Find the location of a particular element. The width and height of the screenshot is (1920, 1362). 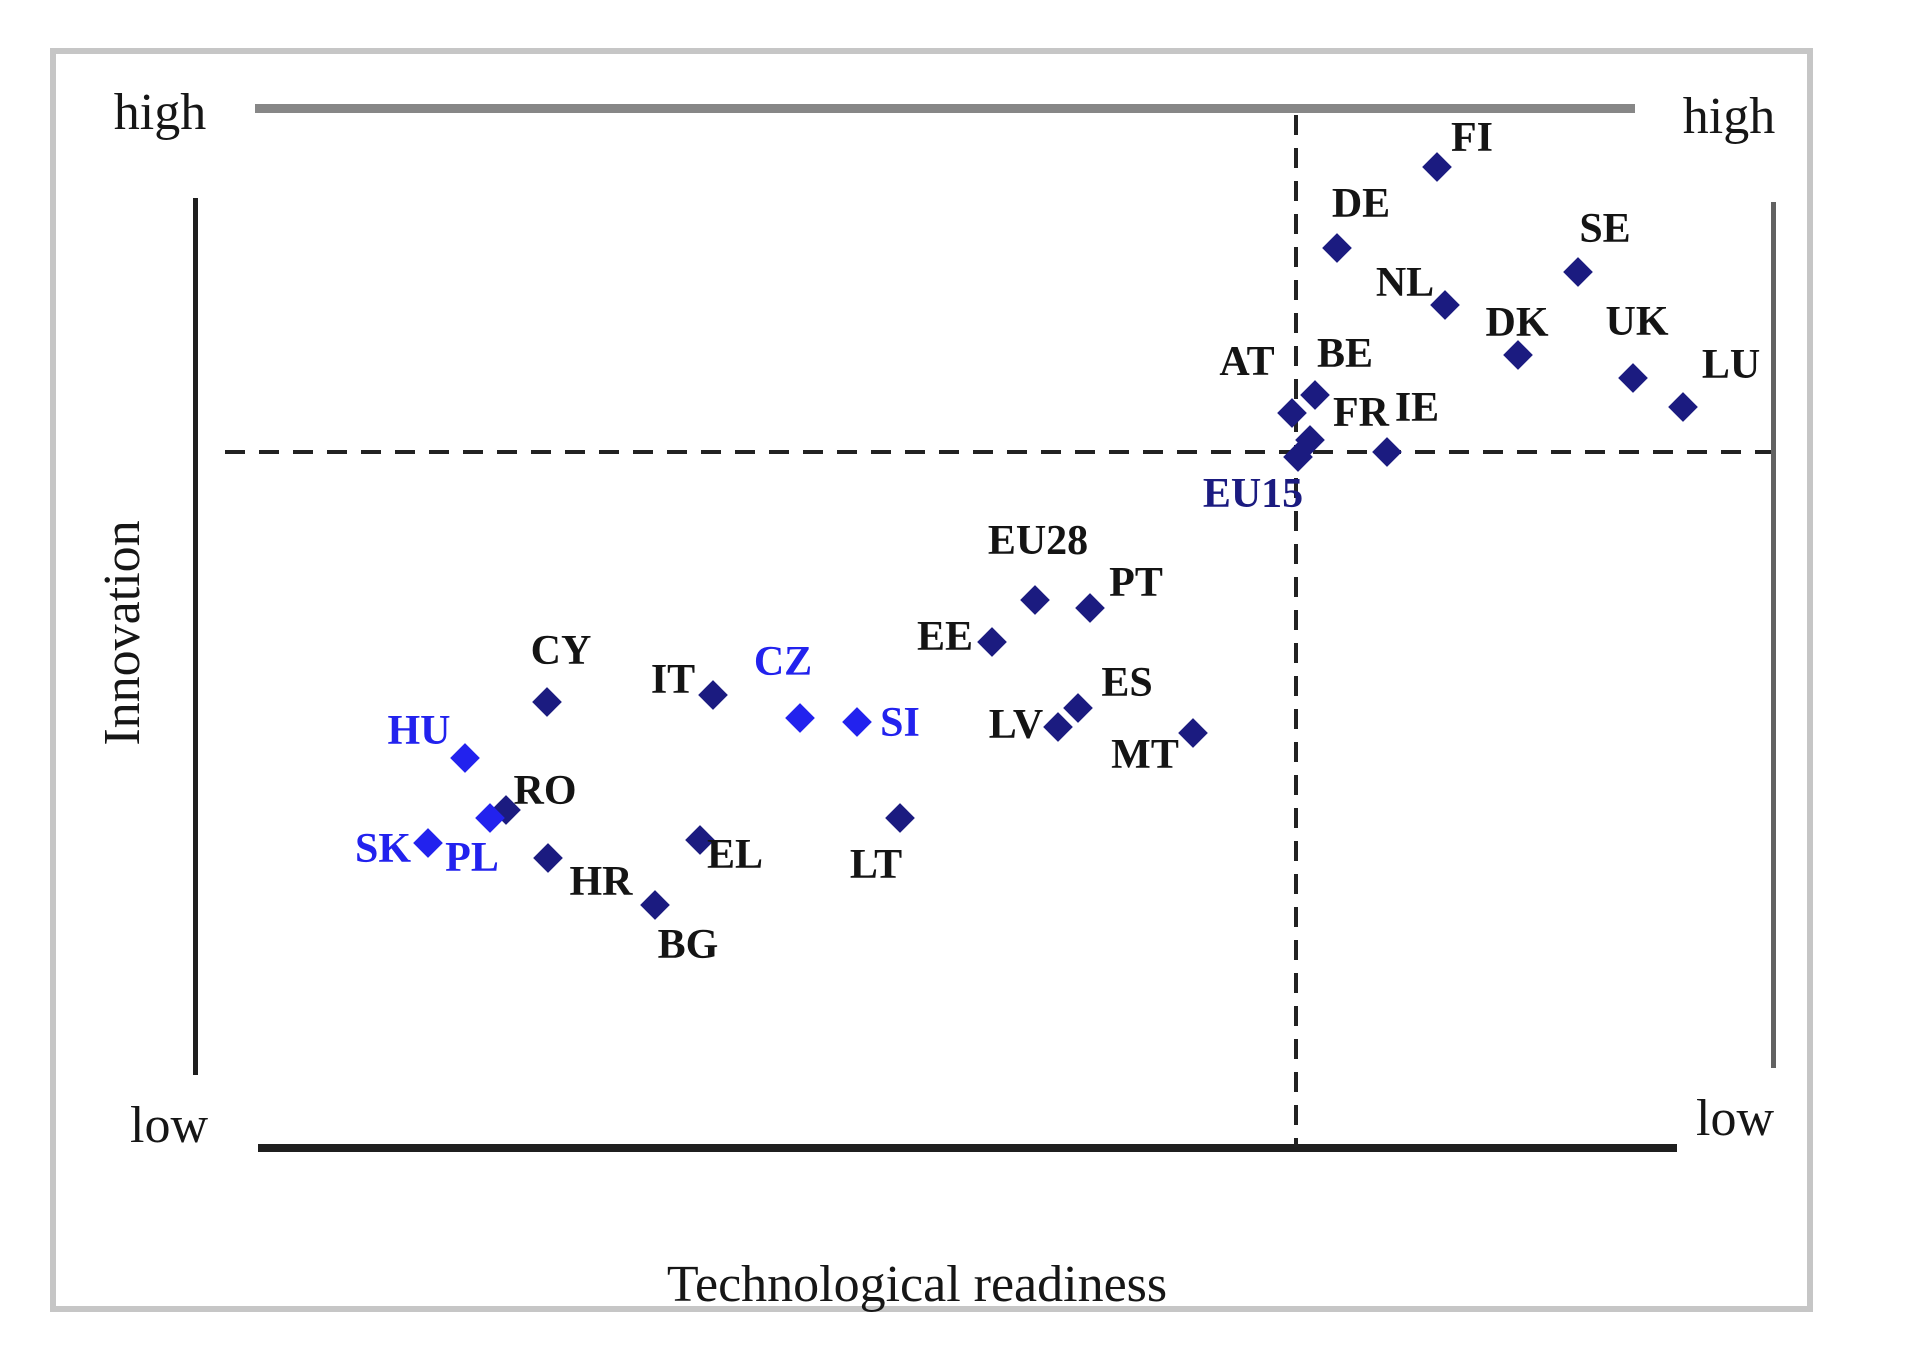

data-point-label-eu28: EU28 is located at coordinates (1038, 541).